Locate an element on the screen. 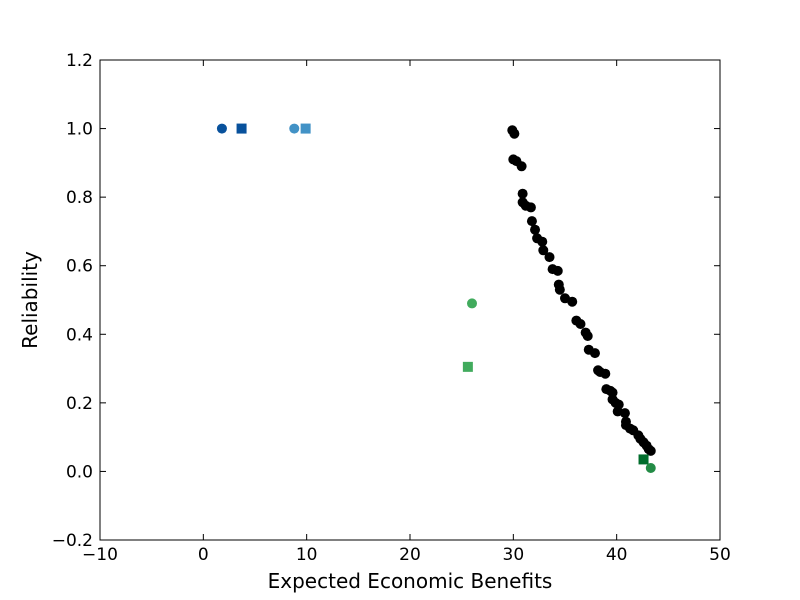 The width and height of the screenshot is (800, 600). y-tick-label: 1.0 is located at coordinates (79, 130).